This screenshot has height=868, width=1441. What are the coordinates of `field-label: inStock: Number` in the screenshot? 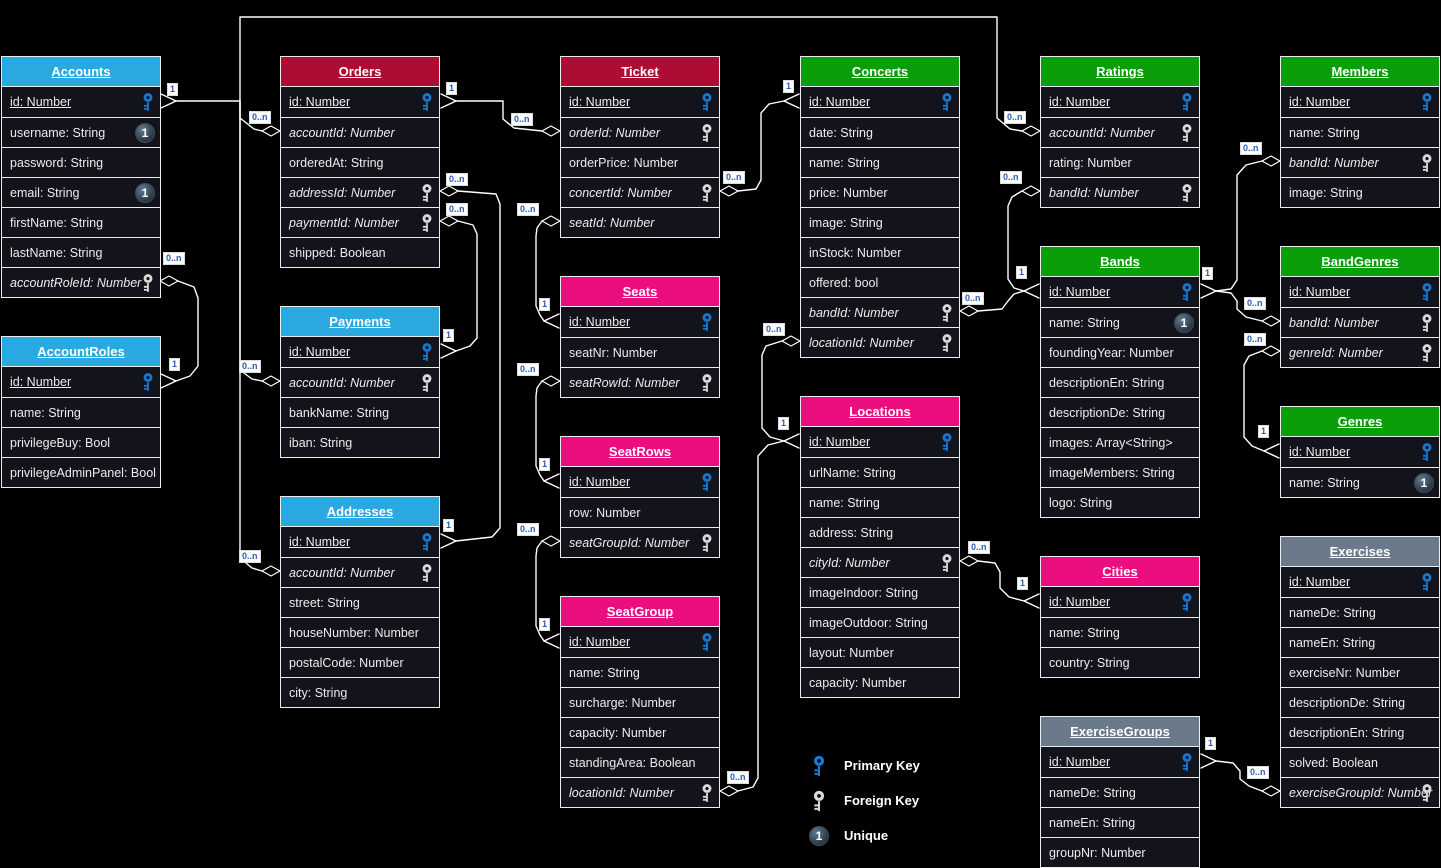 It's located at (855, 252).